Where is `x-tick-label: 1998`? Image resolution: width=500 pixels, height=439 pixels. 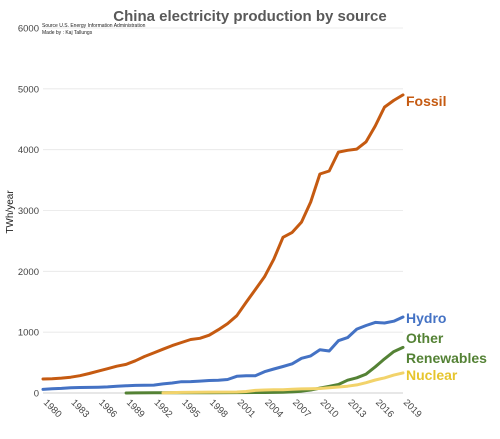 x-tick-label: 1998 is located at coordinates (218, 408).